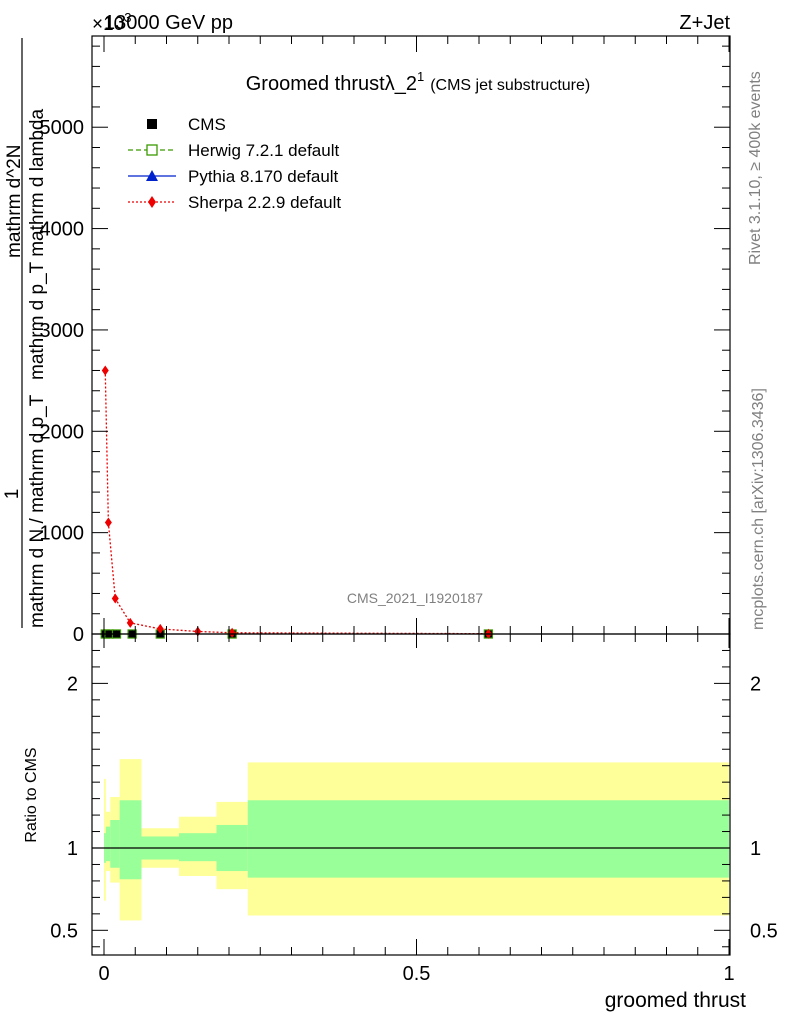 The height and width of the screenshot is (1024, 786). What do you see at coordinates (675, 1000) in the screenshot?
I see `x-axis-label: groomed thrust` at bounding box center [675, 1000].